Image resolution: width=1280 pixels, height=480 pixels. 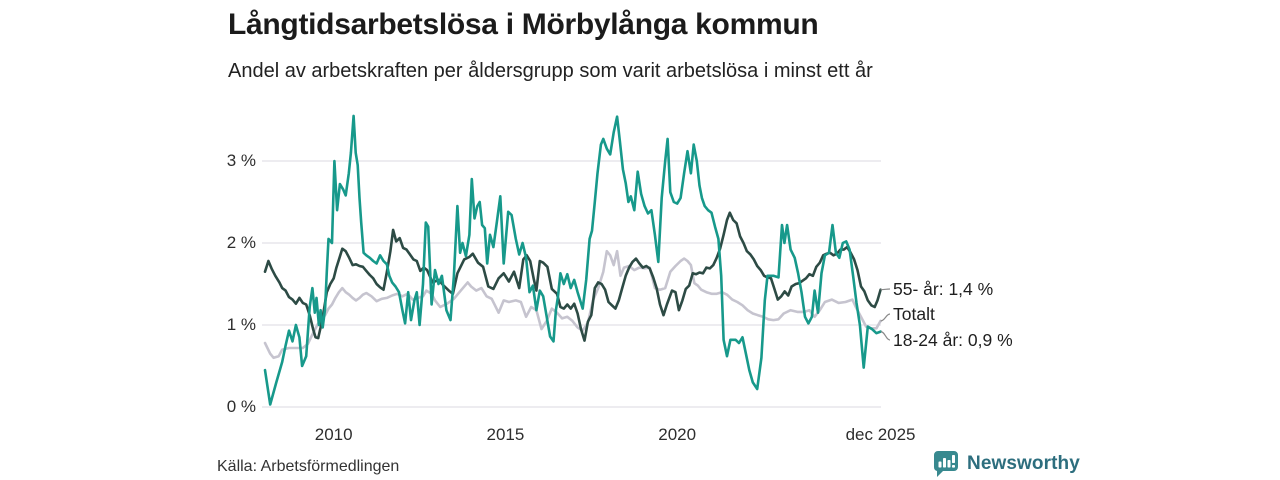 I want to click on newsworthy-logo: Newsworthy, so click(x=1006, y=463).